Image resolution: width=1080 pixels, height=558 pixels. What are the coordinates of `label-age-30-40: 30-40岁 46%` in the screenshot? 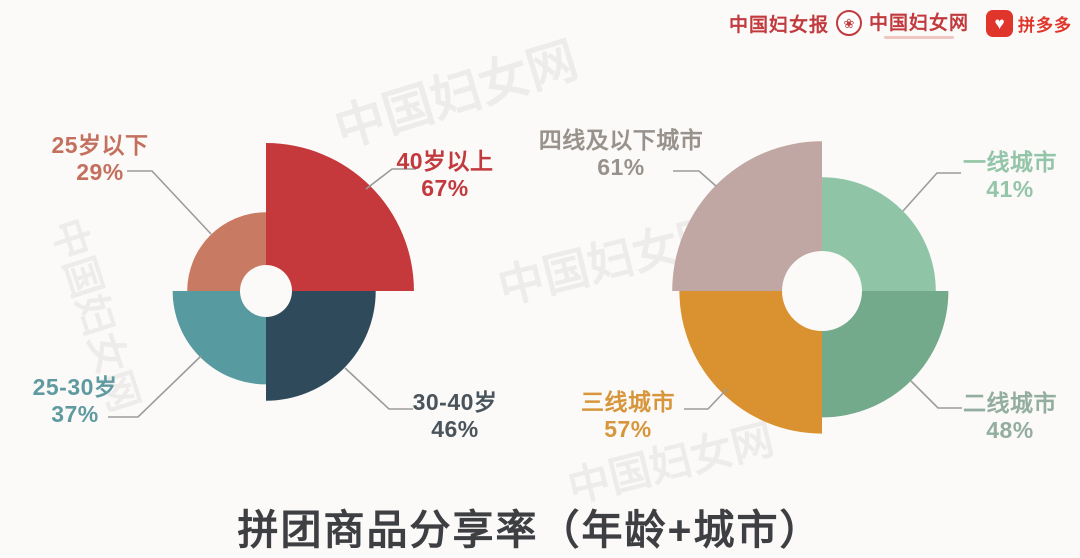 It's located at (455, 416).